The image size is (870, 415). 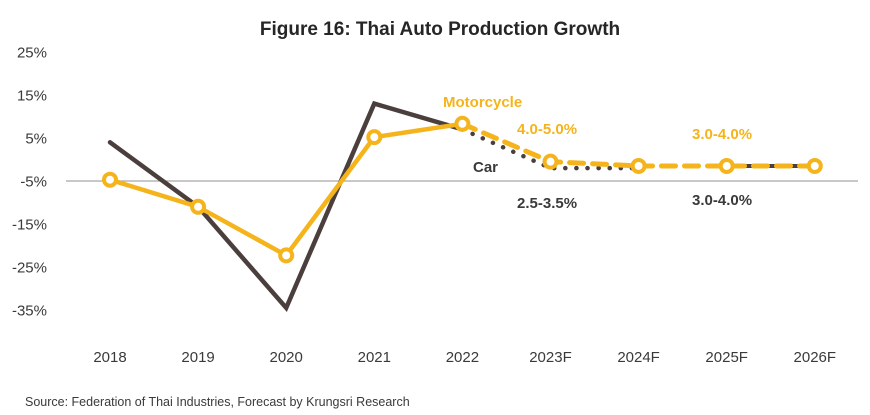 What do you see at coordinates (197, 357) in the screenshot?
I see `x-tick-label: 2019` at bounding box center [197, 357].